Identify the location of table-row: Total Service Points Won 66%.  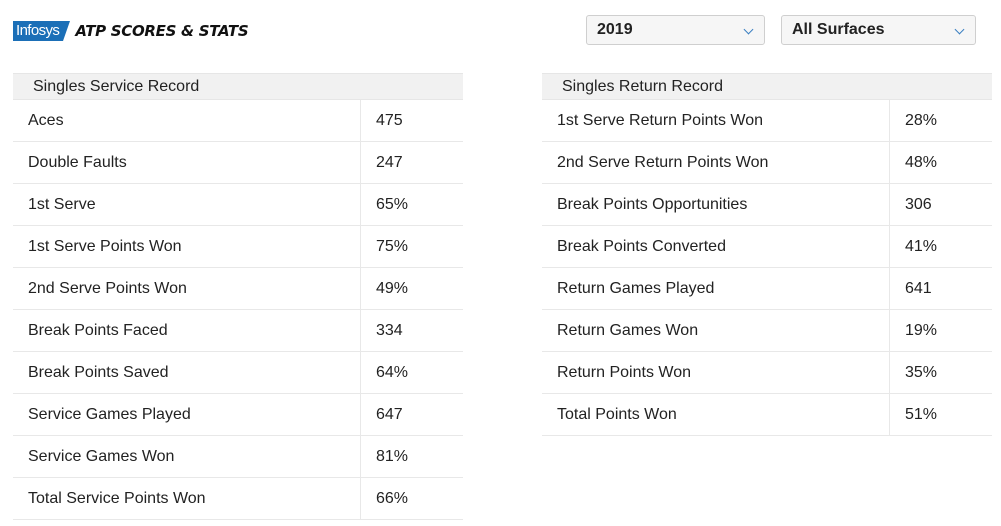
(238, 499).